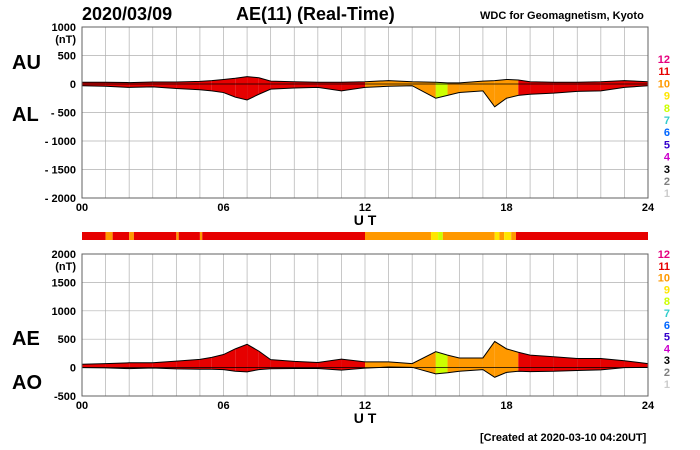 The width and height of the screenshot is (700, 450). Describe the element at coordinates (27, 383) in the screenshot. I see `ao-label: AO` at that location.